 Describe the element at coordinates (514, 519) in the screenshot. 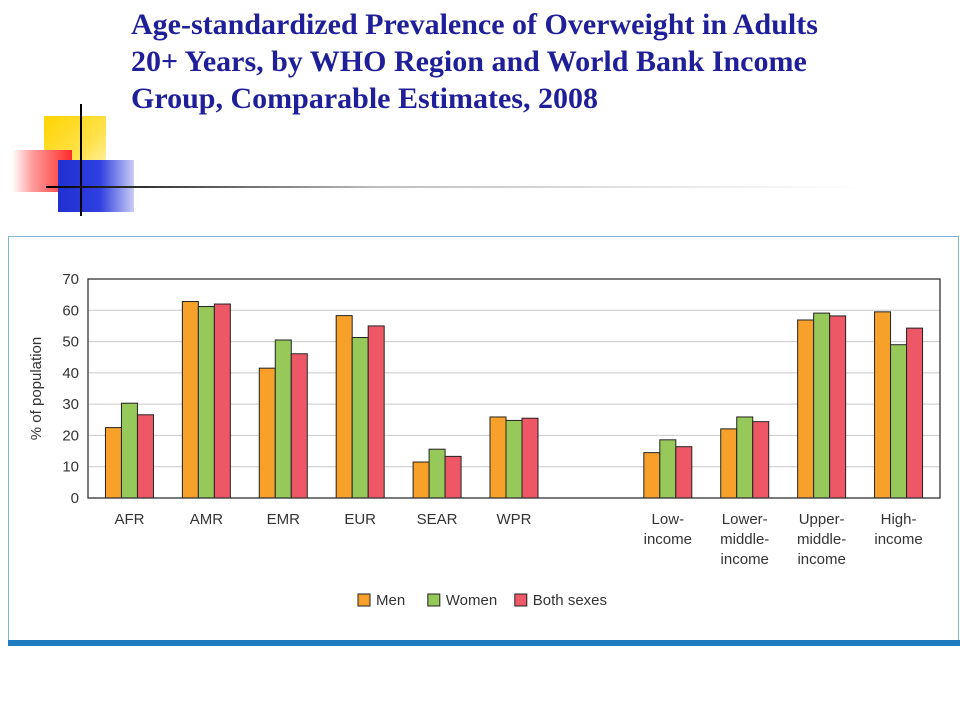

I see `x-tick-label: WPR` at that location.